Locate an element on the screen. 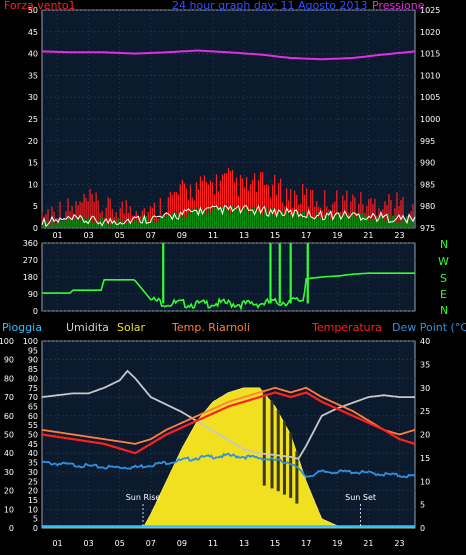  wind-tick-label: 50 is located at coordinates (33, 10).